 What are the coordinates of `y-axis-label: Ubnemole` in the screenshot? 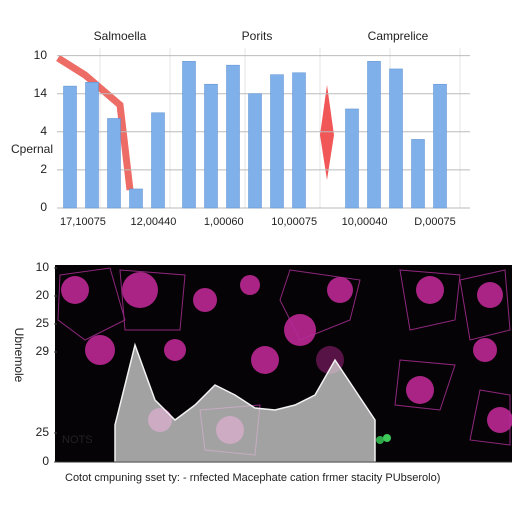 It's located at (19, 355).